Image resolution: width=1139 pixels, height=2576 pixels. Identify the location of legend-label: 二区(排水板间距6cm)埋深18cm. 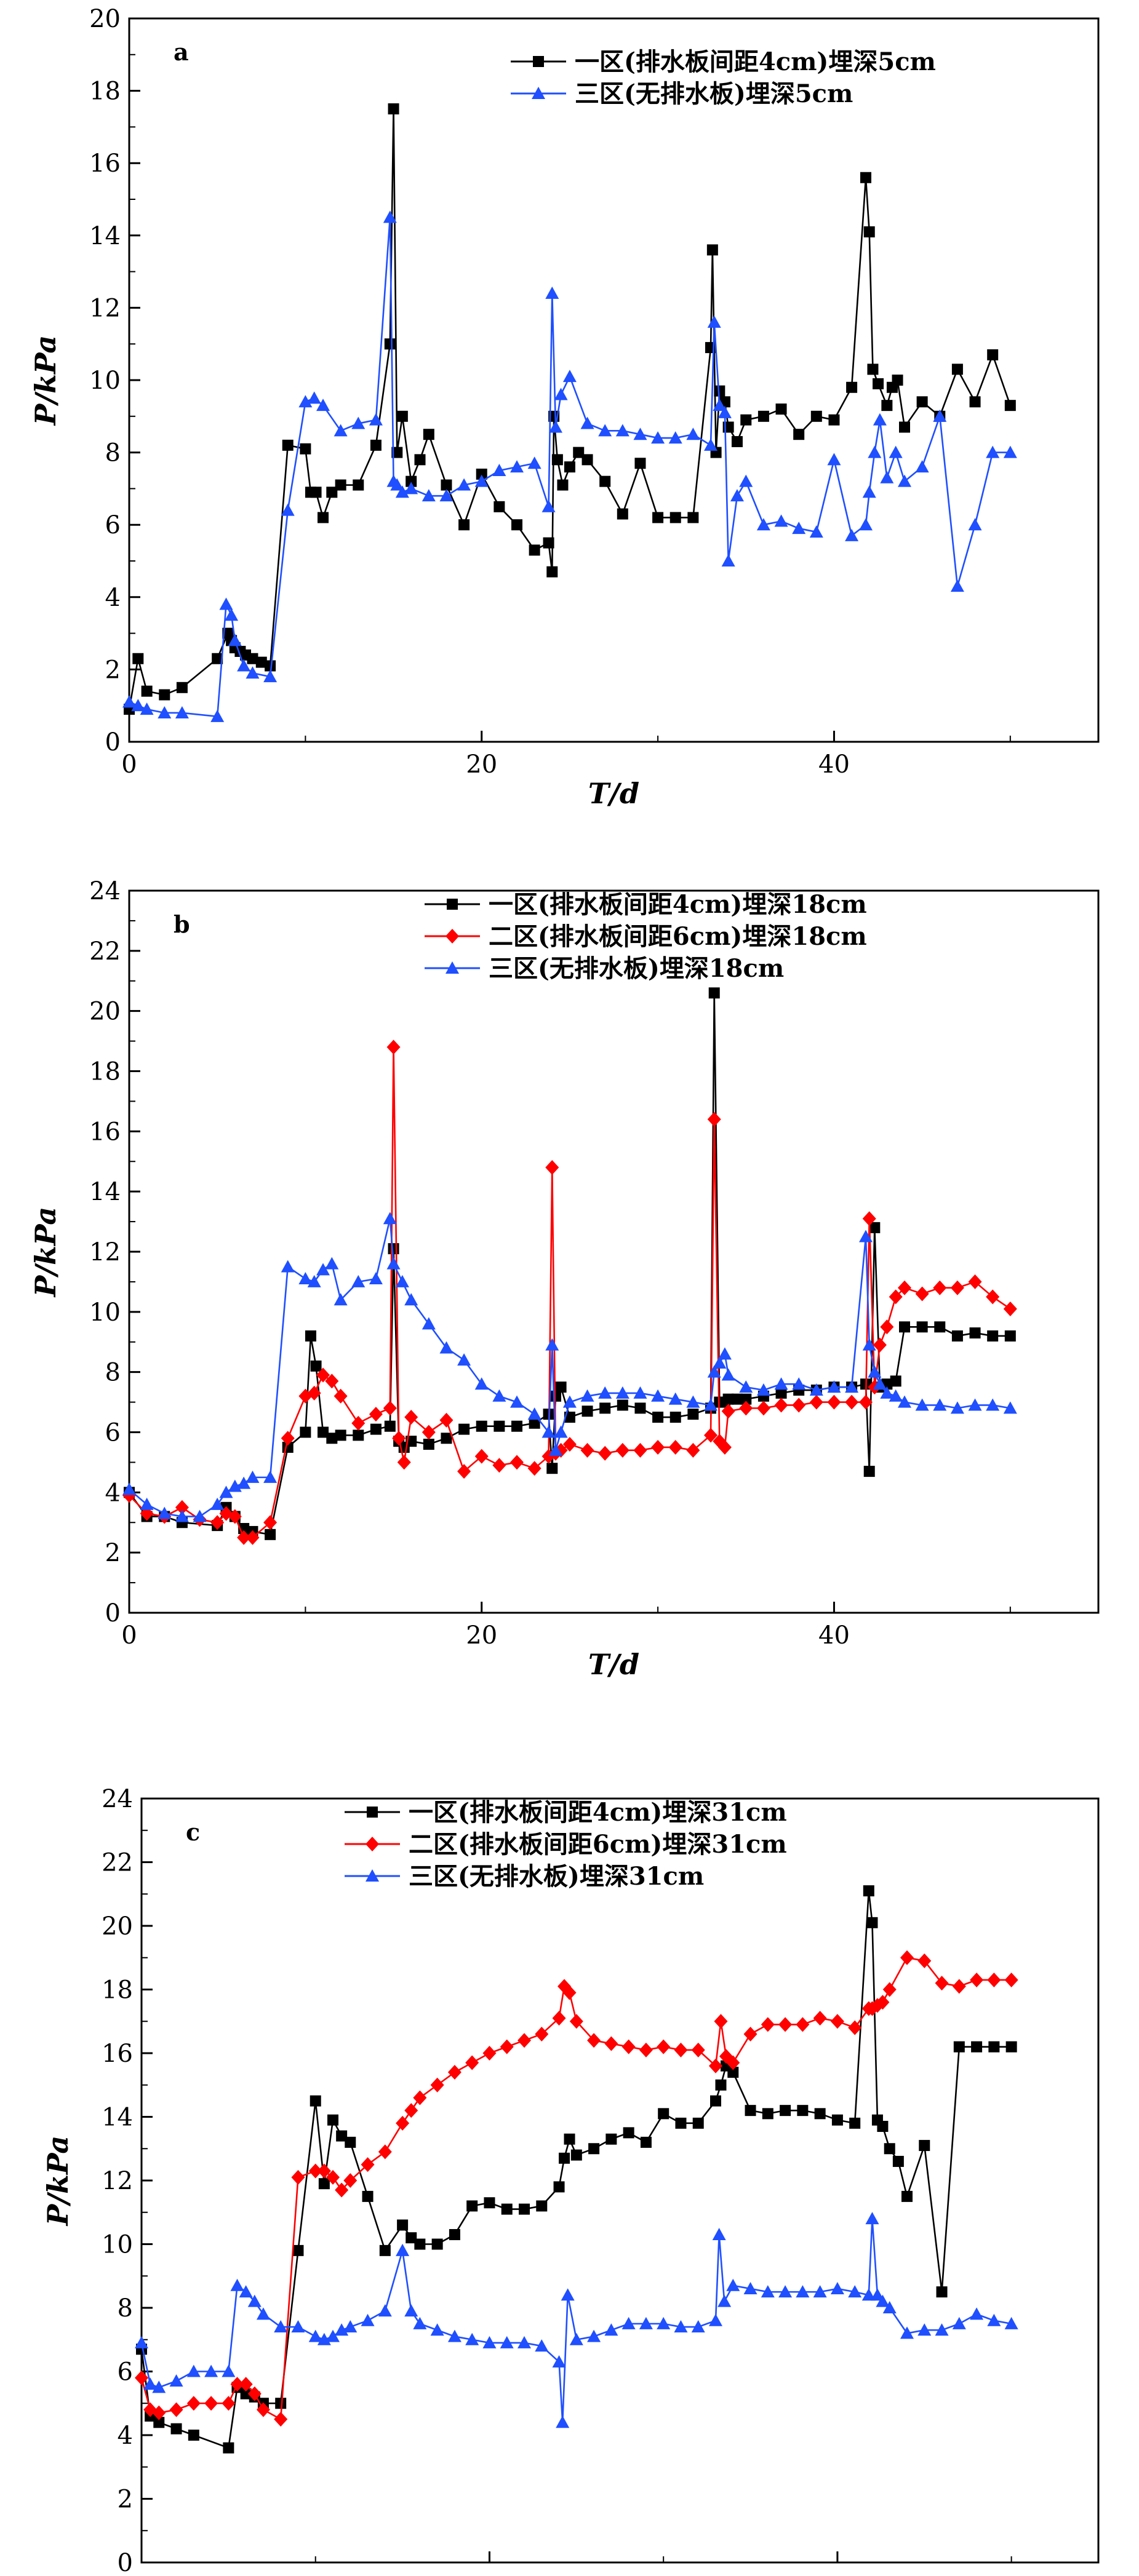
(678, 936).